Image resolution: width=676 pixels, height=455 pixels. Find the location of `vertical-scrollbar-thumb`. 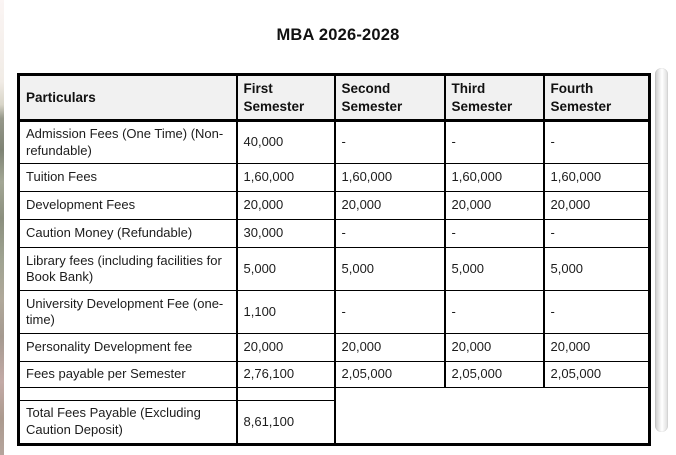

vertical-scrollbar-thumb is located at coordinates (661, 250).